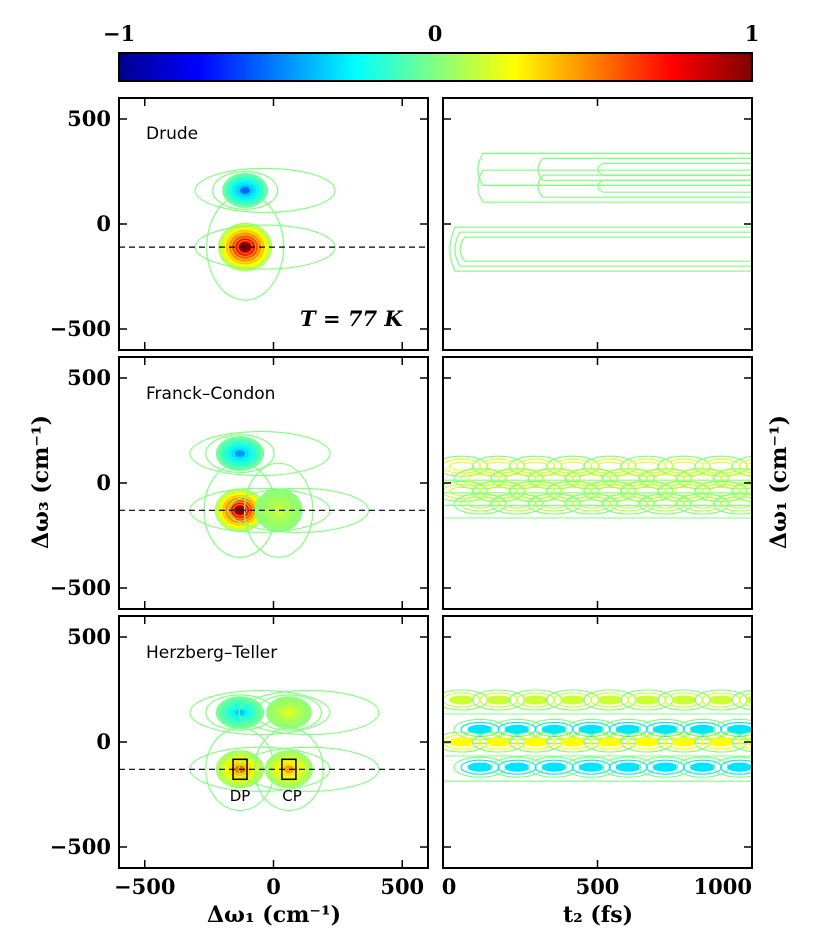 The height and width of the screenshot is (942, 829). I want to click on waiting-time-panel-0-plot-area, so click(600, 212).